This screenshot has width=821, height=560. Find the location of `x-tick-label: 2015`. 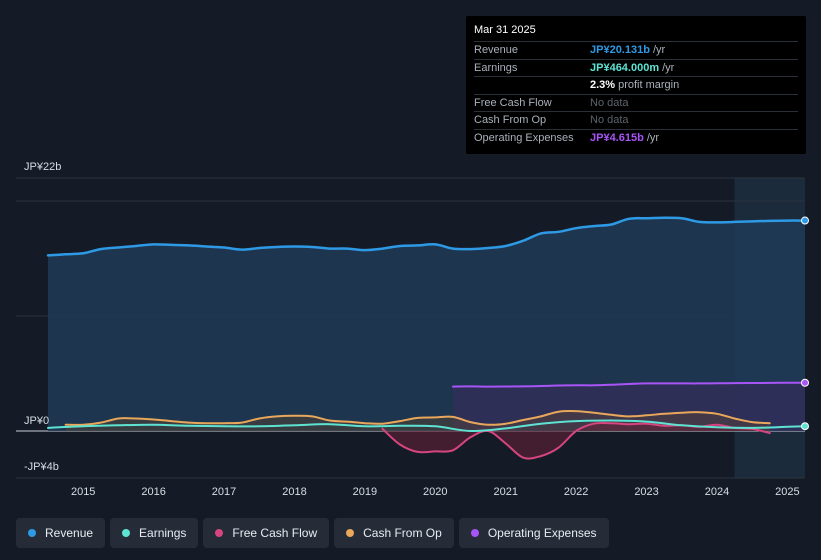

x-tick-label: 2015 is located at coordinates (83, 492).